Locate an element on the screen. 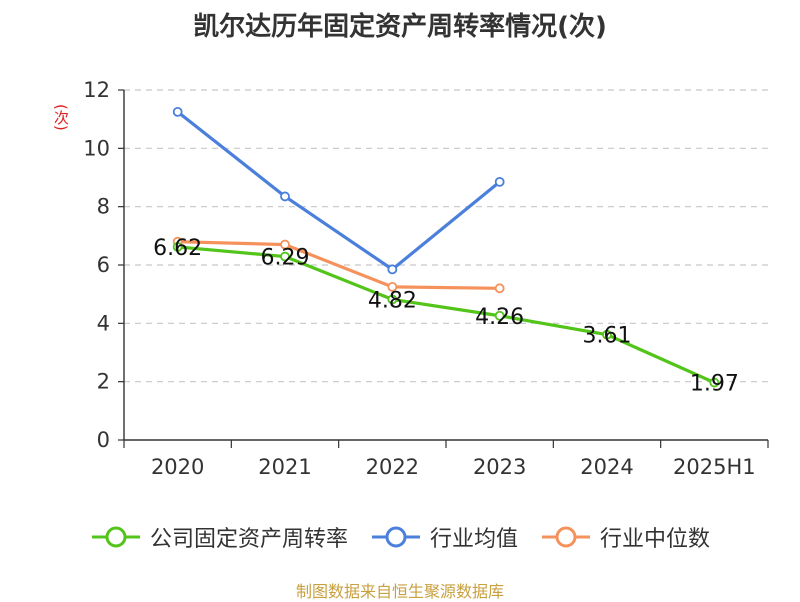 This screenshot has width=800, height=602. legend-item-industry-median: 行业中位数 is located at coordinates (625, 537).